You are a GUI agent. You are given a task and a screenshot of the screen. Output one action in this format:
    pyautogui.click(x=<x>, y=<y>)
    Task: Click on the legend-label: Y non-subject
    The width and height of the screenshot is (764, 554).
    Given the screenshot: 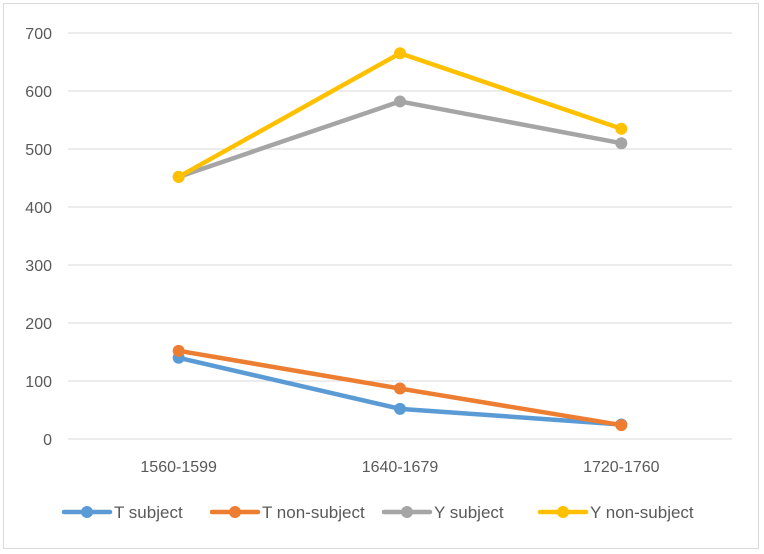 What is the action you would take?
    pyautogui.click(x=642, y=512)
    